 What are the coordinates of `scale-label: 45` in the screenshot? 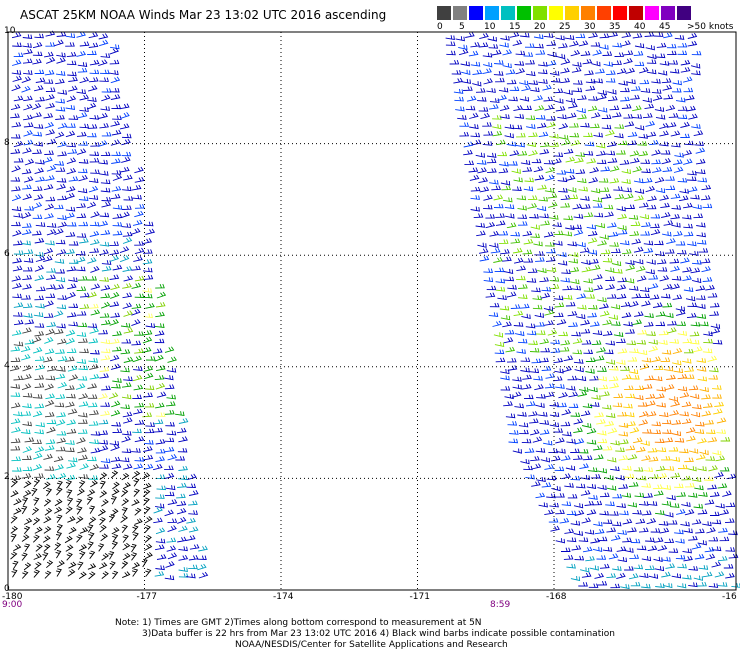 It's located at (665, 27).